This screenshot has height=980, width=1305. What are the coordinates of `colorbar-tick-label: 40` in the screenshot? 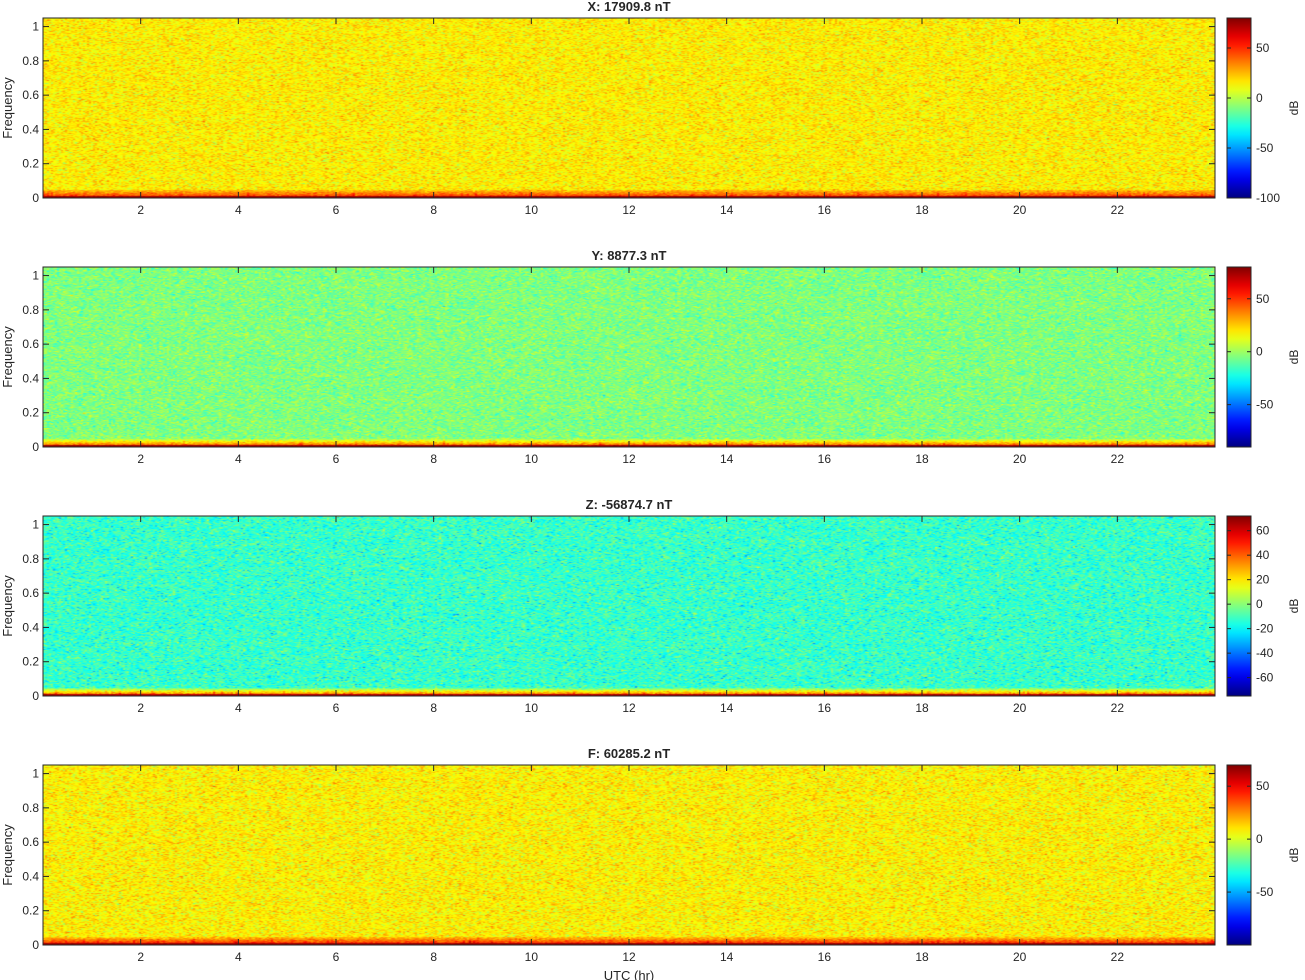 It's located at (1263, 555).